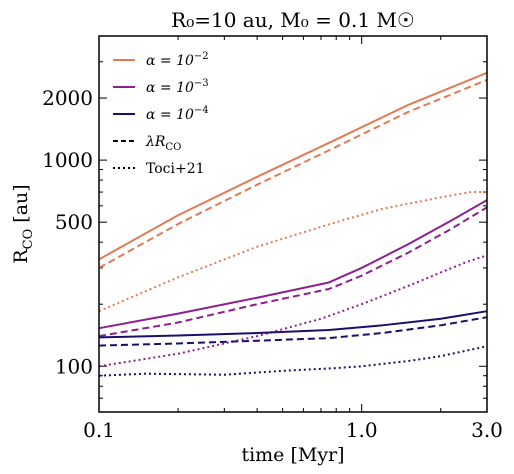 The height and width of the screenshot is (474, 514). What do you see at coordinates (21, 256) in the screenshot?
I see `y-axis-label-main: R` at bounding box center [21, 256].